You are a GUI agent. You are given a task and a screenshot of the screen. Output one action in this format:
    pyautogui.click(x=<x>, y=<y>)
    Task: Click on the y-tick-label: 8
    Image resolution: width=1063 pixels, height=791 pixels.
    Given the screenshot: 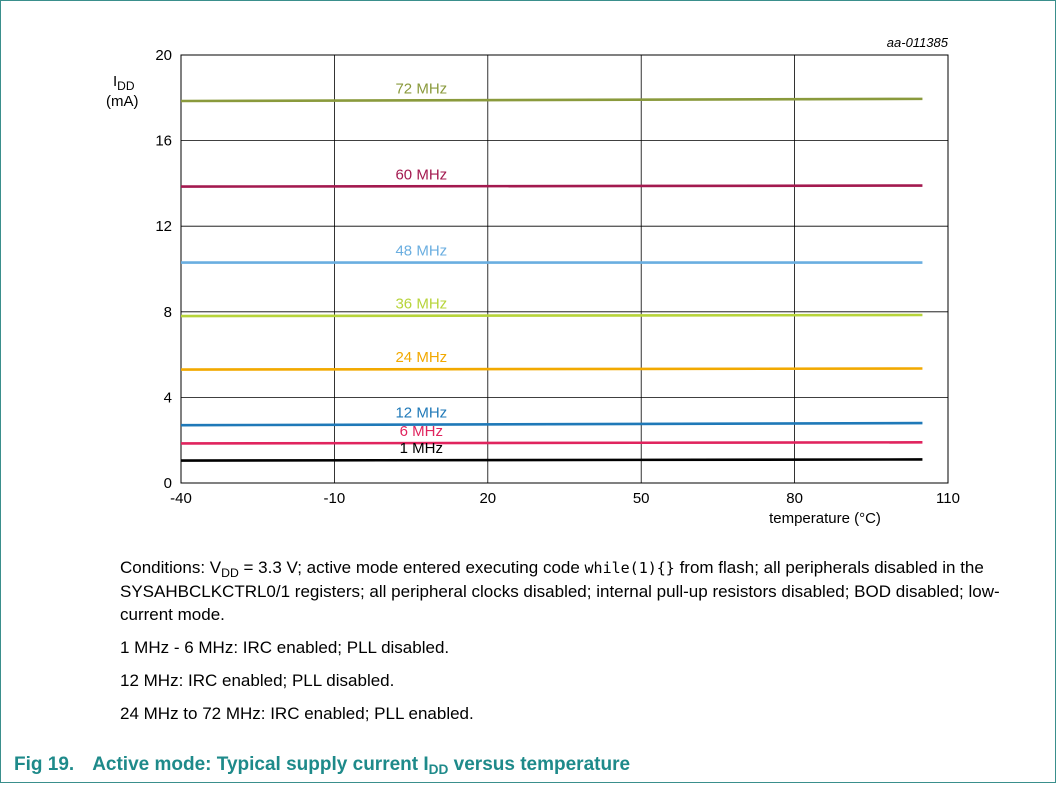 What is the action you would take?
    pyautogui.click(x=168, y=312)
    